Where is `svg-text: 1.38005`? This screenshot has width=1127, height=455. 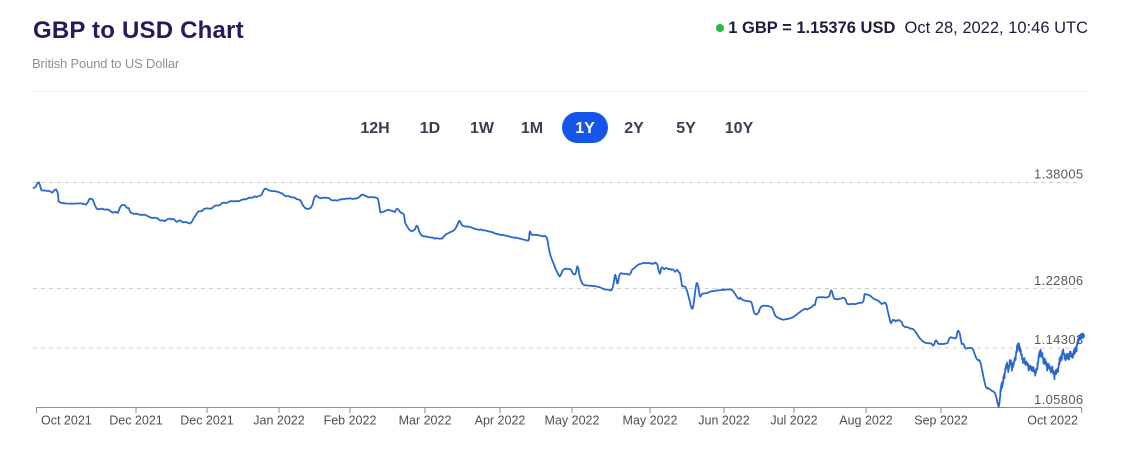 svg-text: 1.38005 is located at coordinates (1058, 174).